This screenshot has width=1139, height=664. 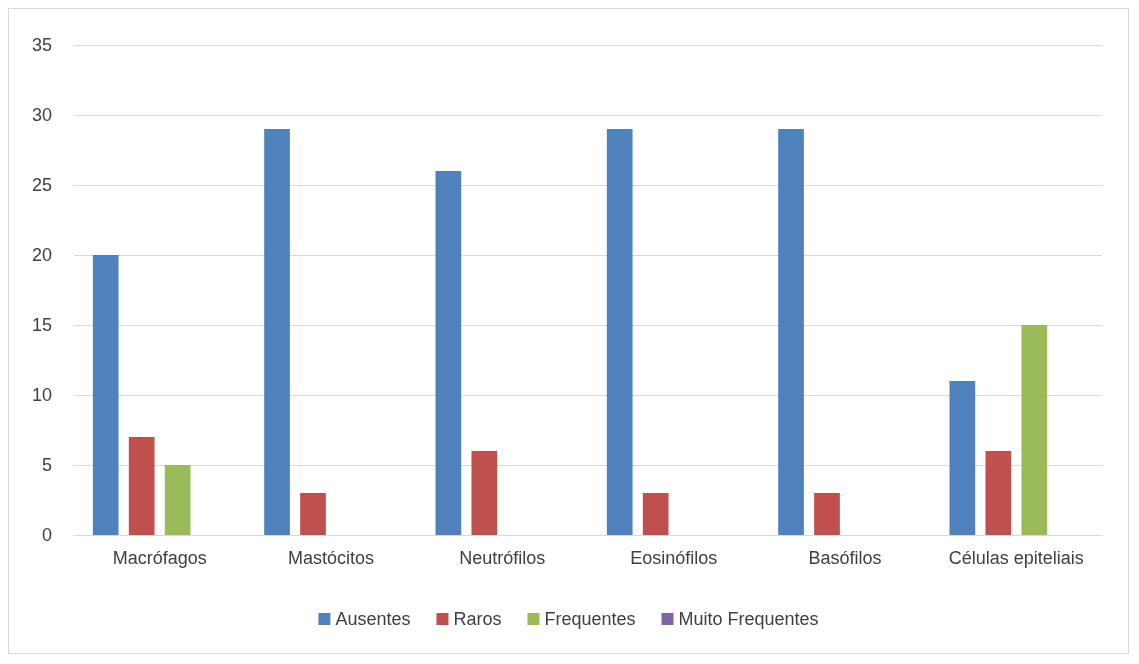 I want to click on y-tick-label: 35, so click(x=41, y=45).